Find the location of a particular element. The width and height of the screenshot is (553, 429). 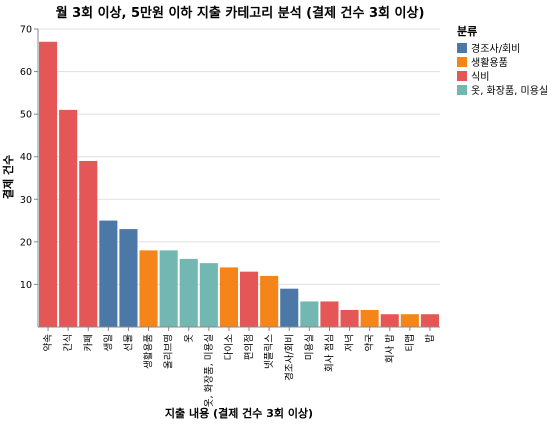

x-tick-label: 편의점 is located at coordinates (249, 347).